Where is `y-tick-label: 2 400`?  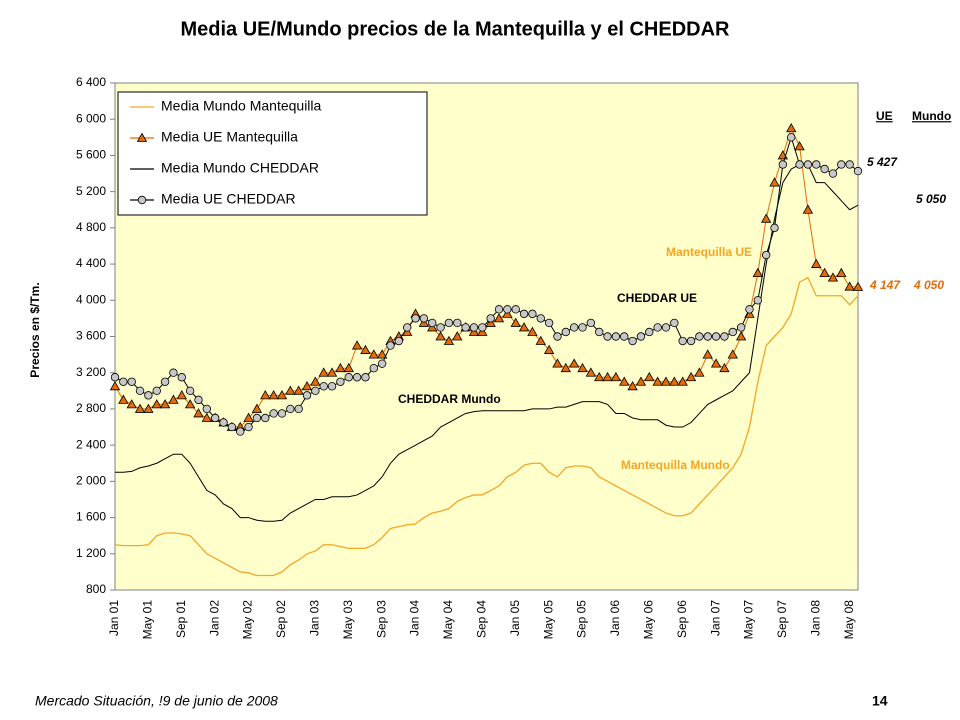
y-tick-label: 2 400 is located at coordinates (91, 444).